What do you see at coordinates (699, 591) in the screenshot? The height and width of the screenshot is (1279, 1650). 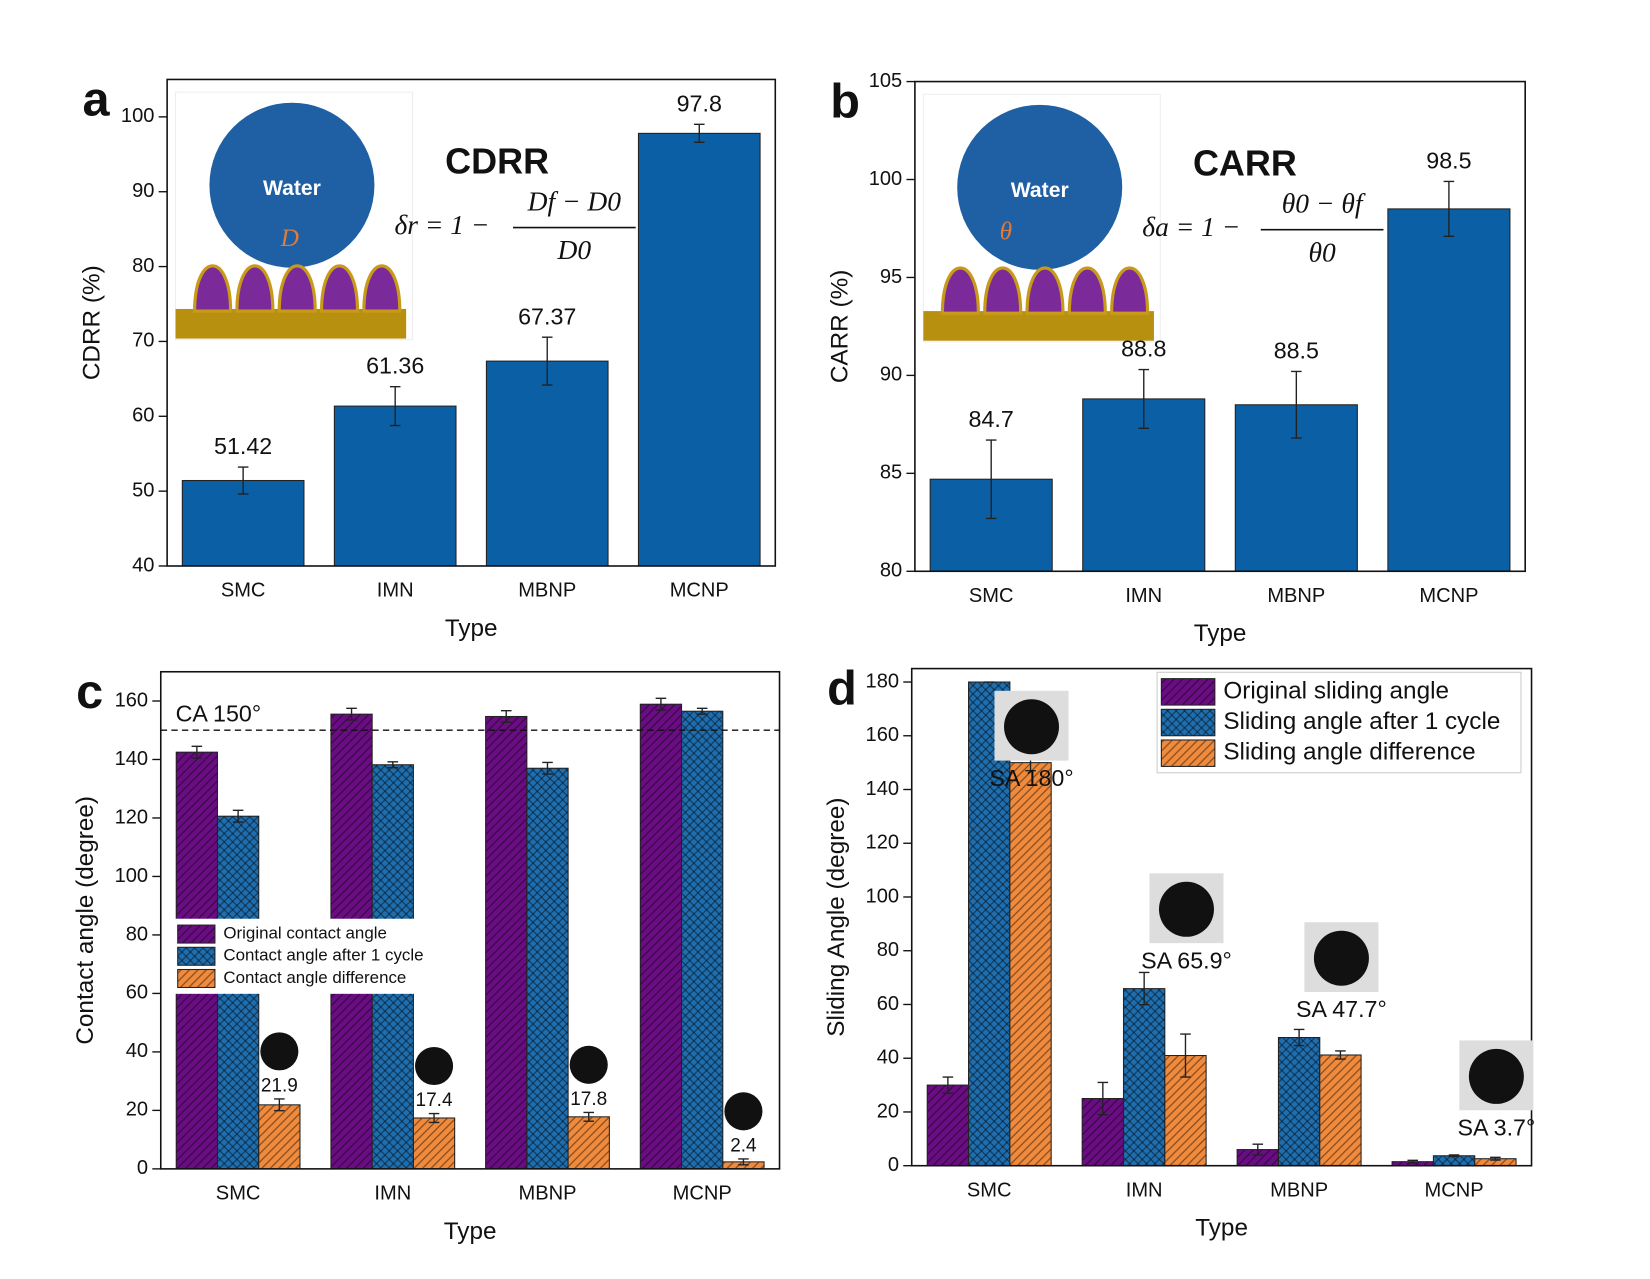 I see `x-tick-label: MCNP` at bounding box center [699, 591].